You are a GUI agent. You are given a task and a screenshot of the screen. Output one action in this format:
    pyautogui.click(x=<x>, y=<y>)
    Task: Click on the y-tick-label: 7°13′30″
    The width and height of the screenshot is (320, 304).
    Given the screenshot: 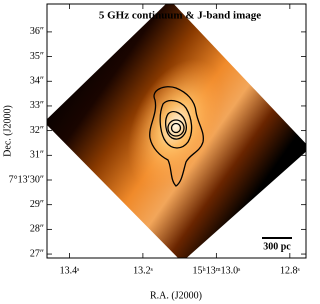 What is the action you would take?
    pyautogui.click(x=26, y=179)
    